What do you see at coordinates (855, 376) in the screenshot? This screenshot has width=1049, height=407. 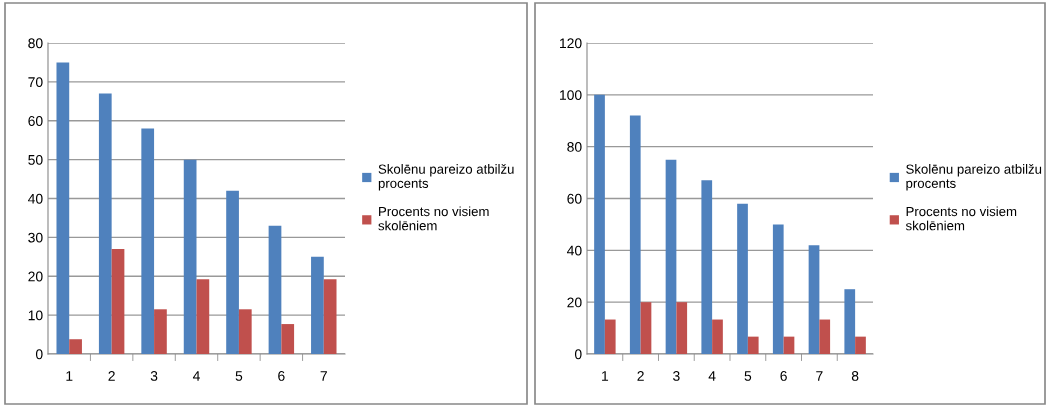 I see `x-tick-label: 8` at bounding box center [855, 376].